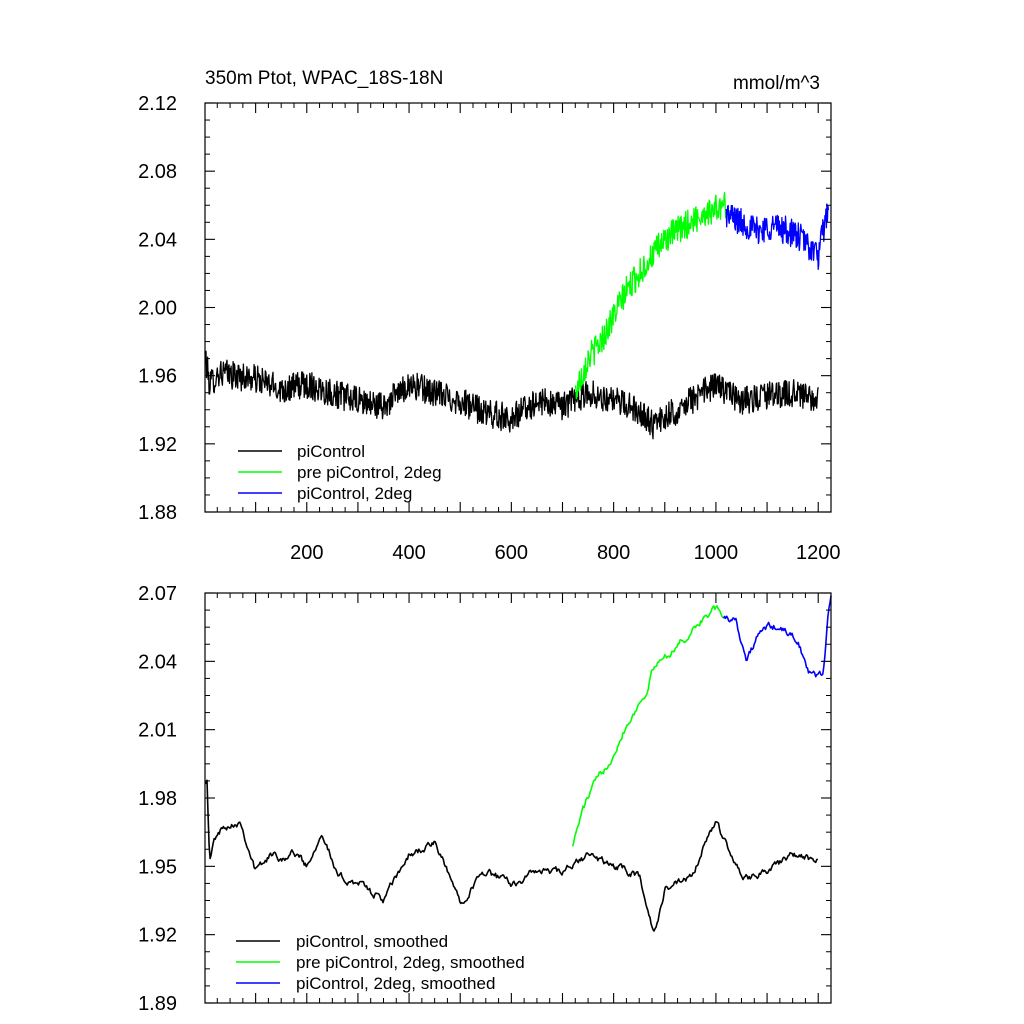 Image resolution: width=1024 pixels, height=1024 pixels. I want to click on x-tick-label: 1000, so click(716, 553).